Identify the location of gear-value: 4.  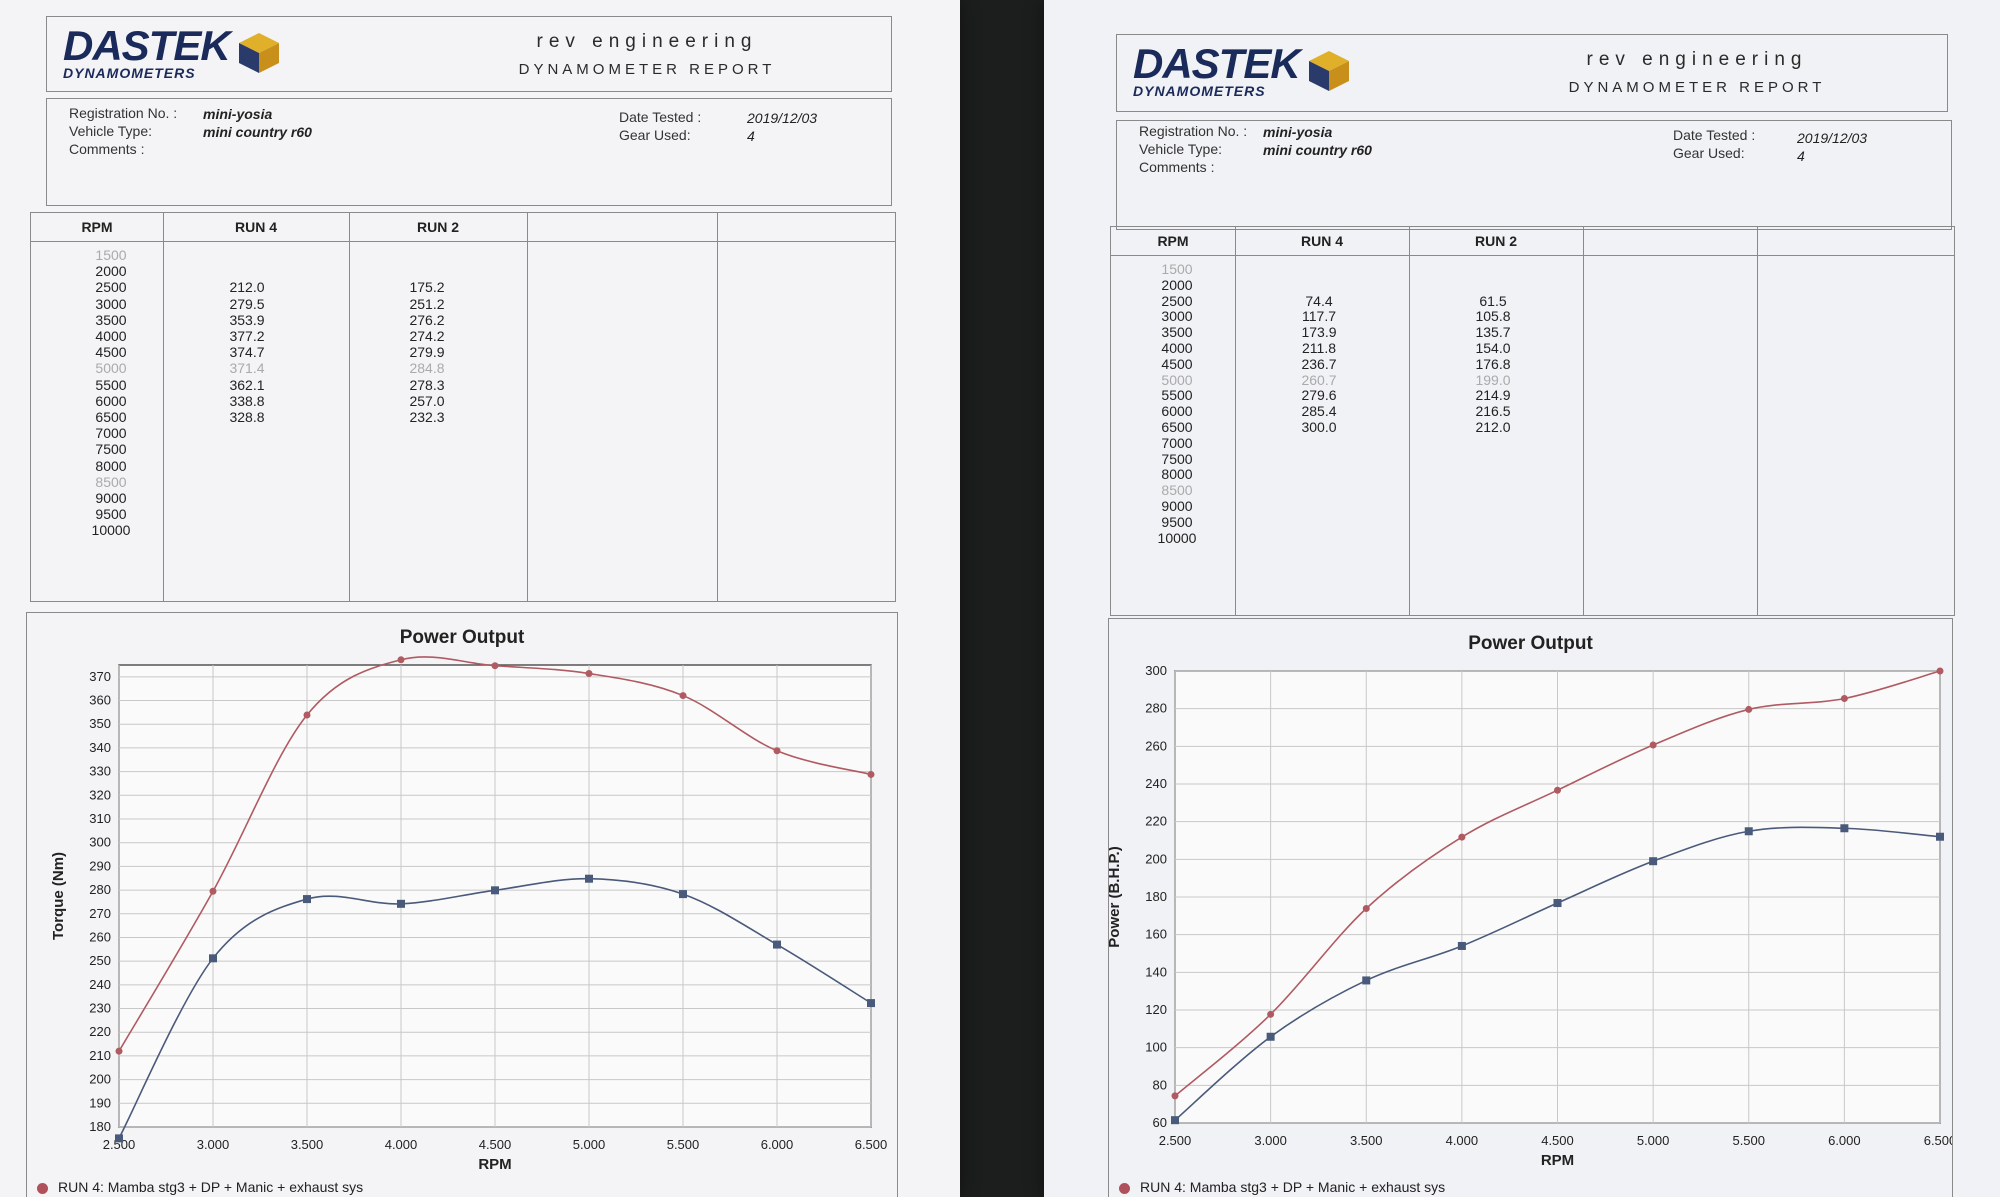
(751, 136).